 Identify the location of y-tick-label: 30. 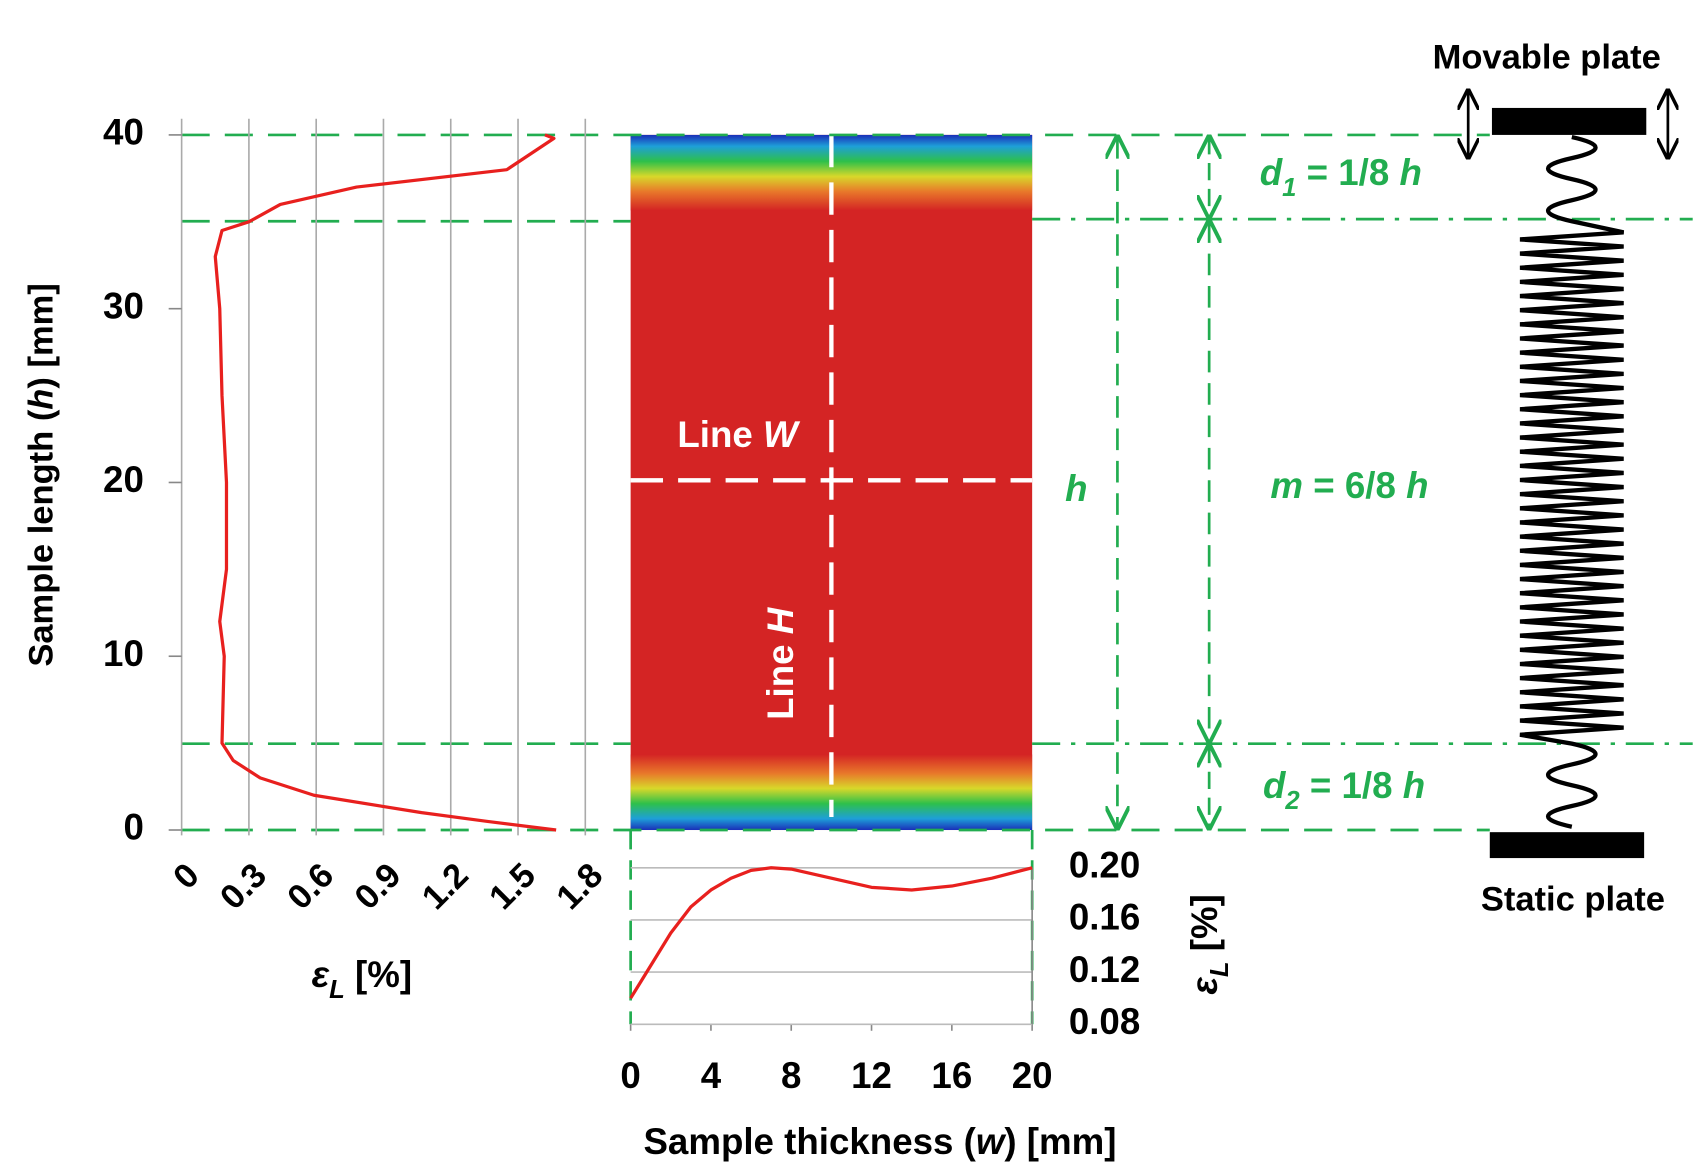
(123, 305).